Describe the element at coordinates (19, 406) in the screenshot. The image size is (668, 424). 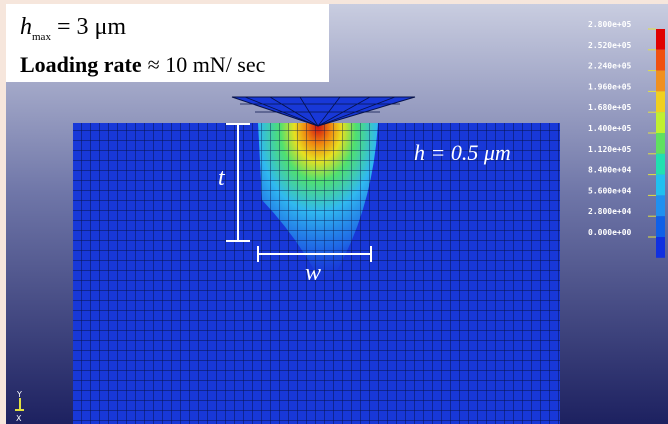
I see `axis-triad: Y X` at that location.